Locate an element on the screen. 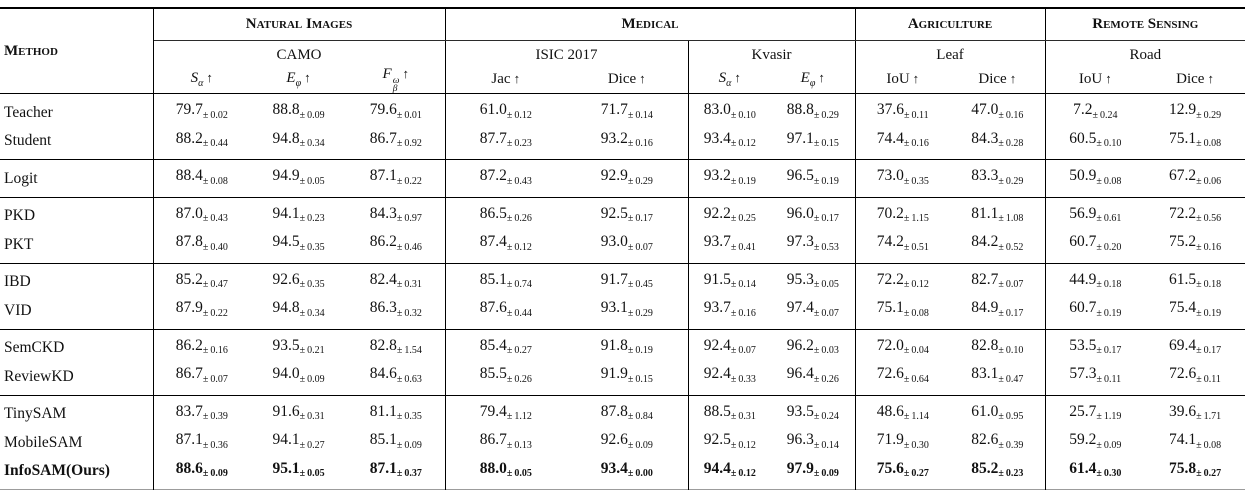 This screenshot has height=490, width=1245. metric-mean: 97.9 is located at coordinates (800, 468).